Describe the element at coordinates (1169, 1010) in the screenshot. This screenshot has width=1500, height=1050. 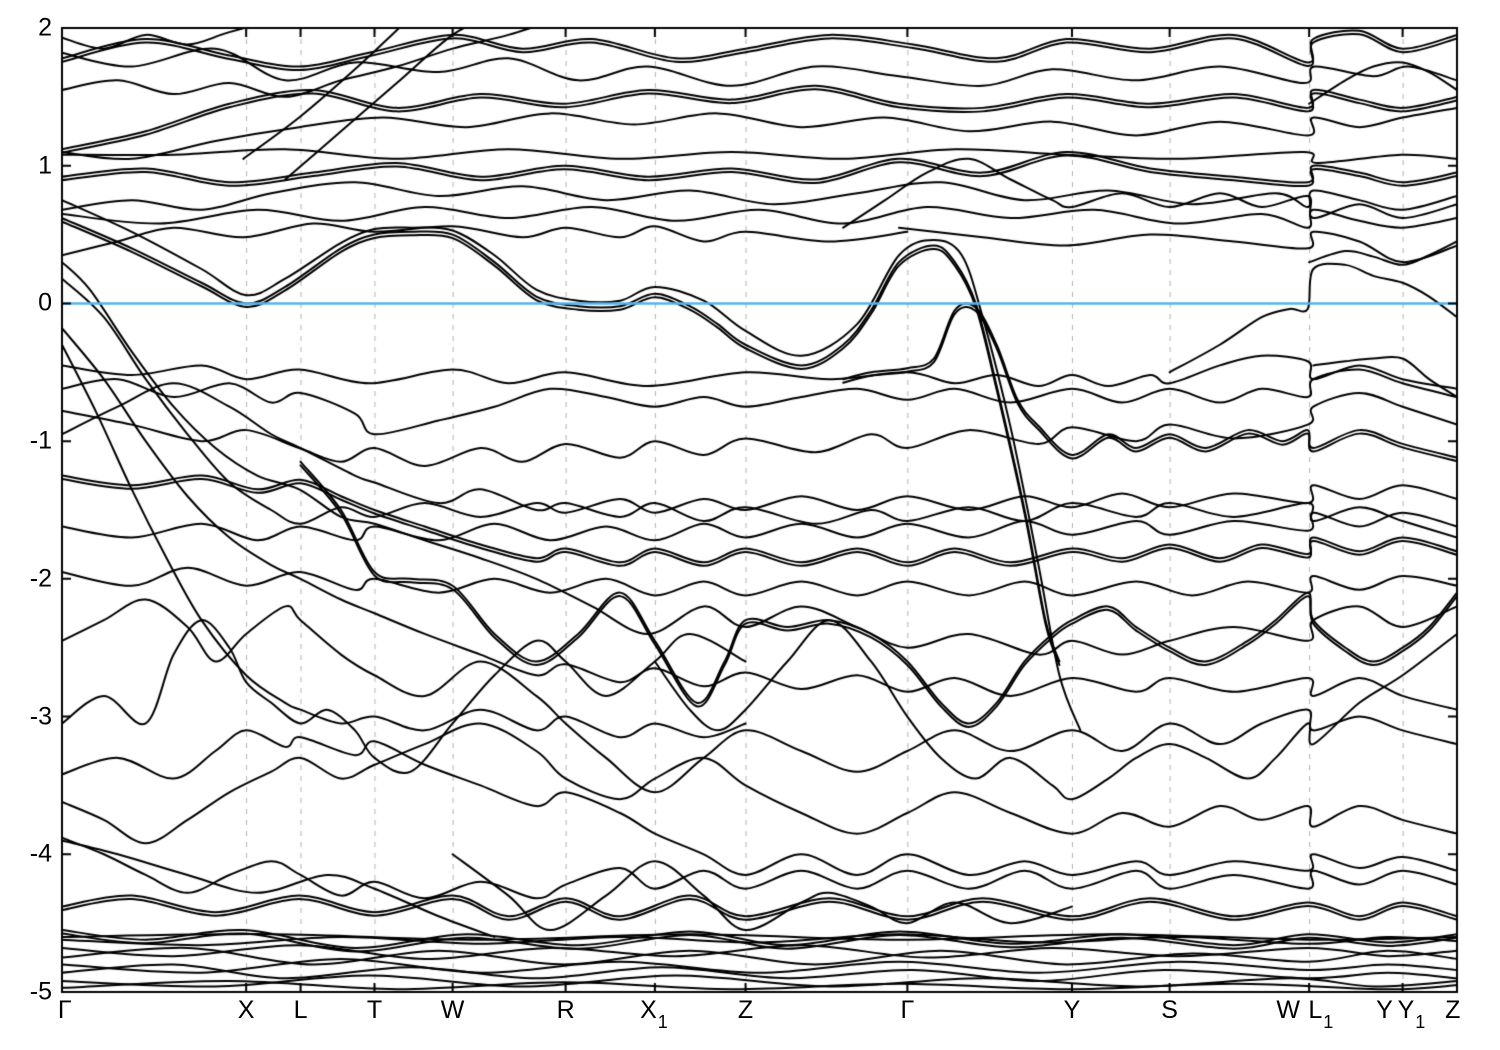
I see `x-kpoint-label: S` at that location.